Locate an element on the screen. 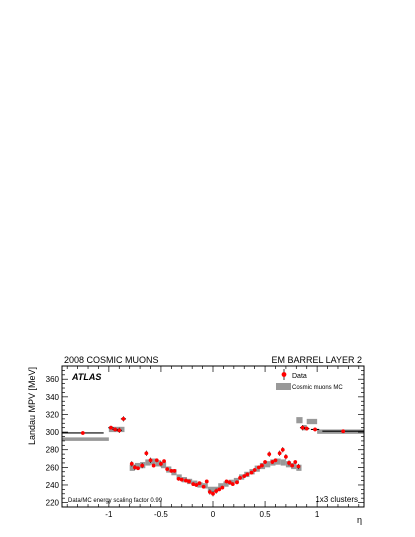 The height and width of the screenshot is (537, 415). legend: Data Cosmic muons MC is located at coordinates (309, 380).